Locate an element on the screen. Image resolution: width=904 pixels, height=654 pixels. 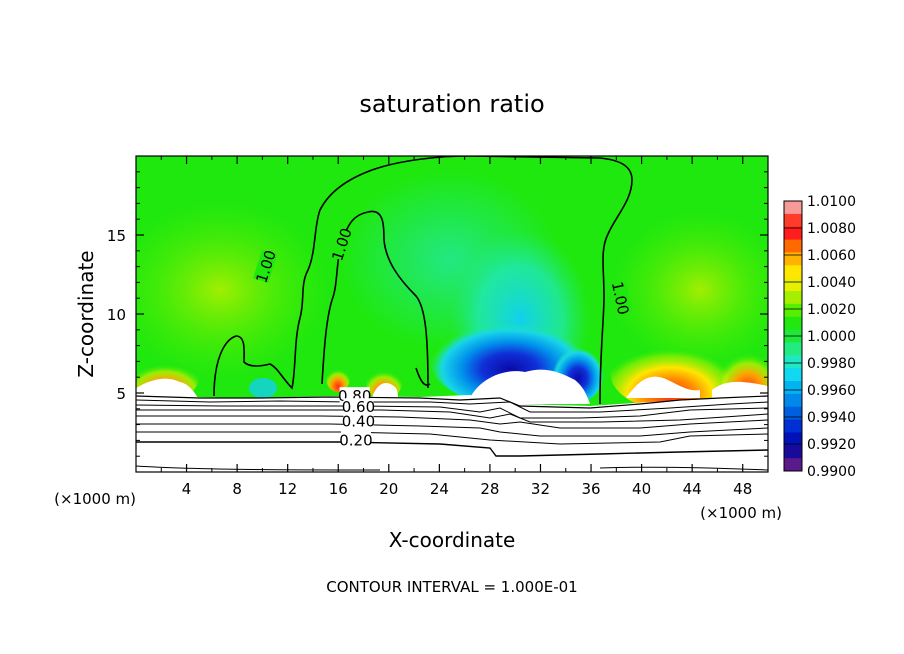
colorbar-label: 1.0000 is located at coordinates (831, 337).